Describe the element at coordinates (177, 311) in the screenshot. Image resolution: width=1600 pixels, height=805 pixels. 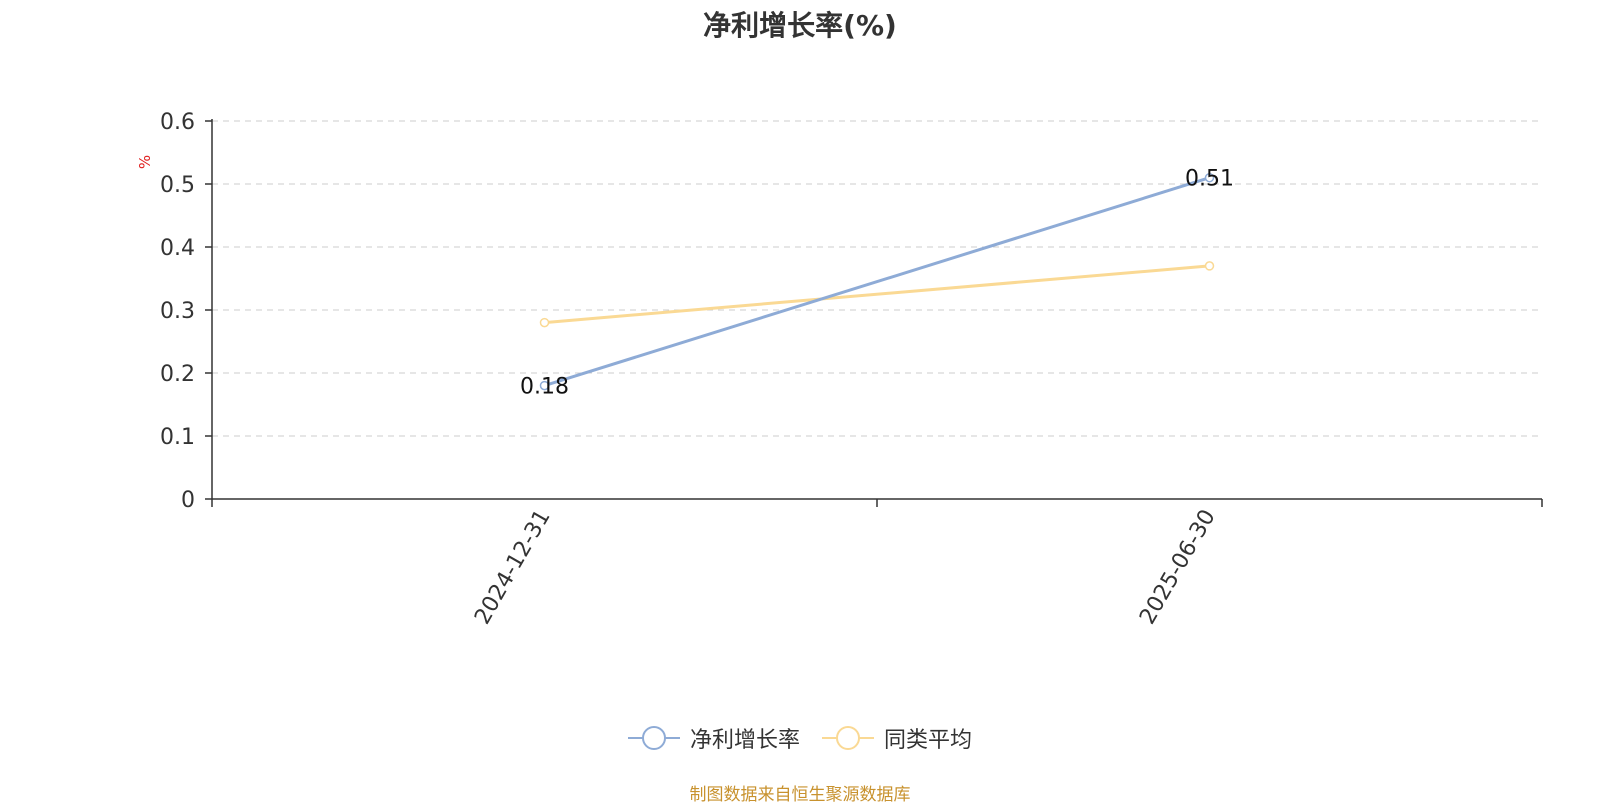
I see `y-tick-label: 0.3` at that location.